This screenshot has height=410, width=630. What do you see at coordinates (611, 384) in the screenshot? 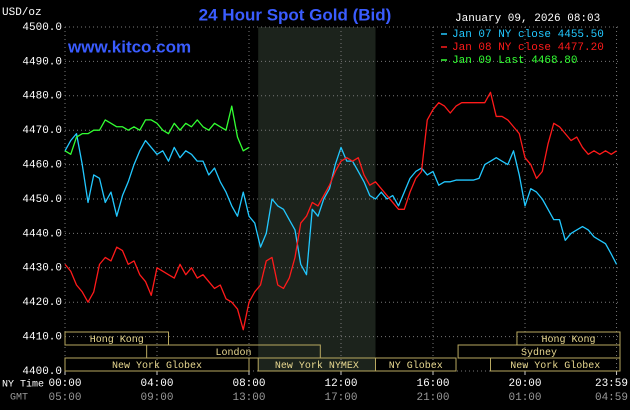
I see `x-tick-label: 23:59` at bounding box center [611, 384].